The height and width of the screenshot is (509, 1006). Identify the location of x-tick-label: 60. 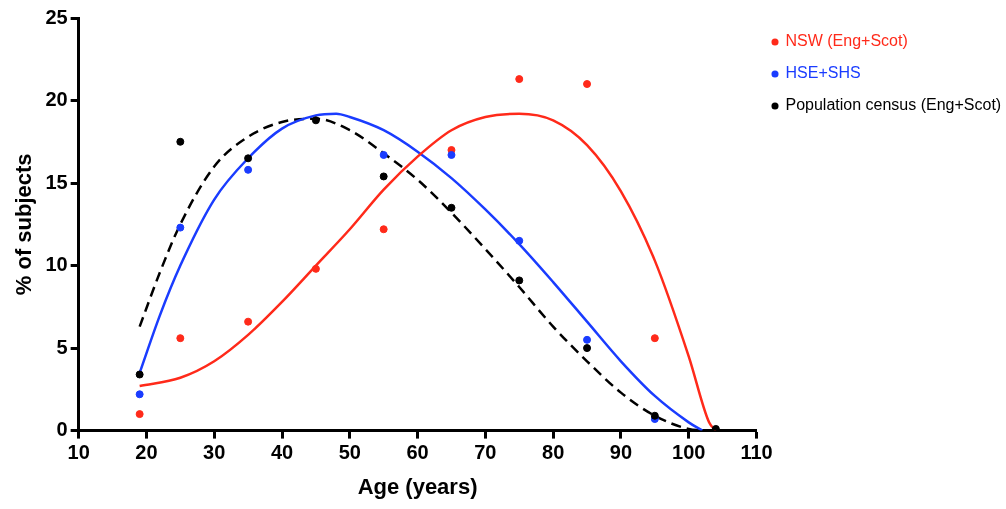
(417, 452).